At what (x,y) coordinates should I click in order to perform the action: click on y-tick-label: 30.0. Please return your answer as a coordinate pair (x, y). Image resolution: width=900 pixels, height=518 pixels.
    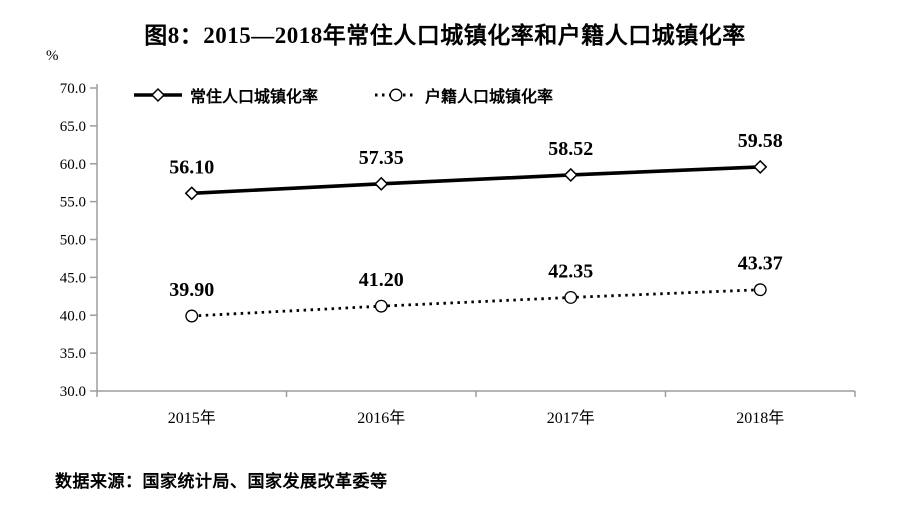
    Looking at the image, I should click on (73, 392).